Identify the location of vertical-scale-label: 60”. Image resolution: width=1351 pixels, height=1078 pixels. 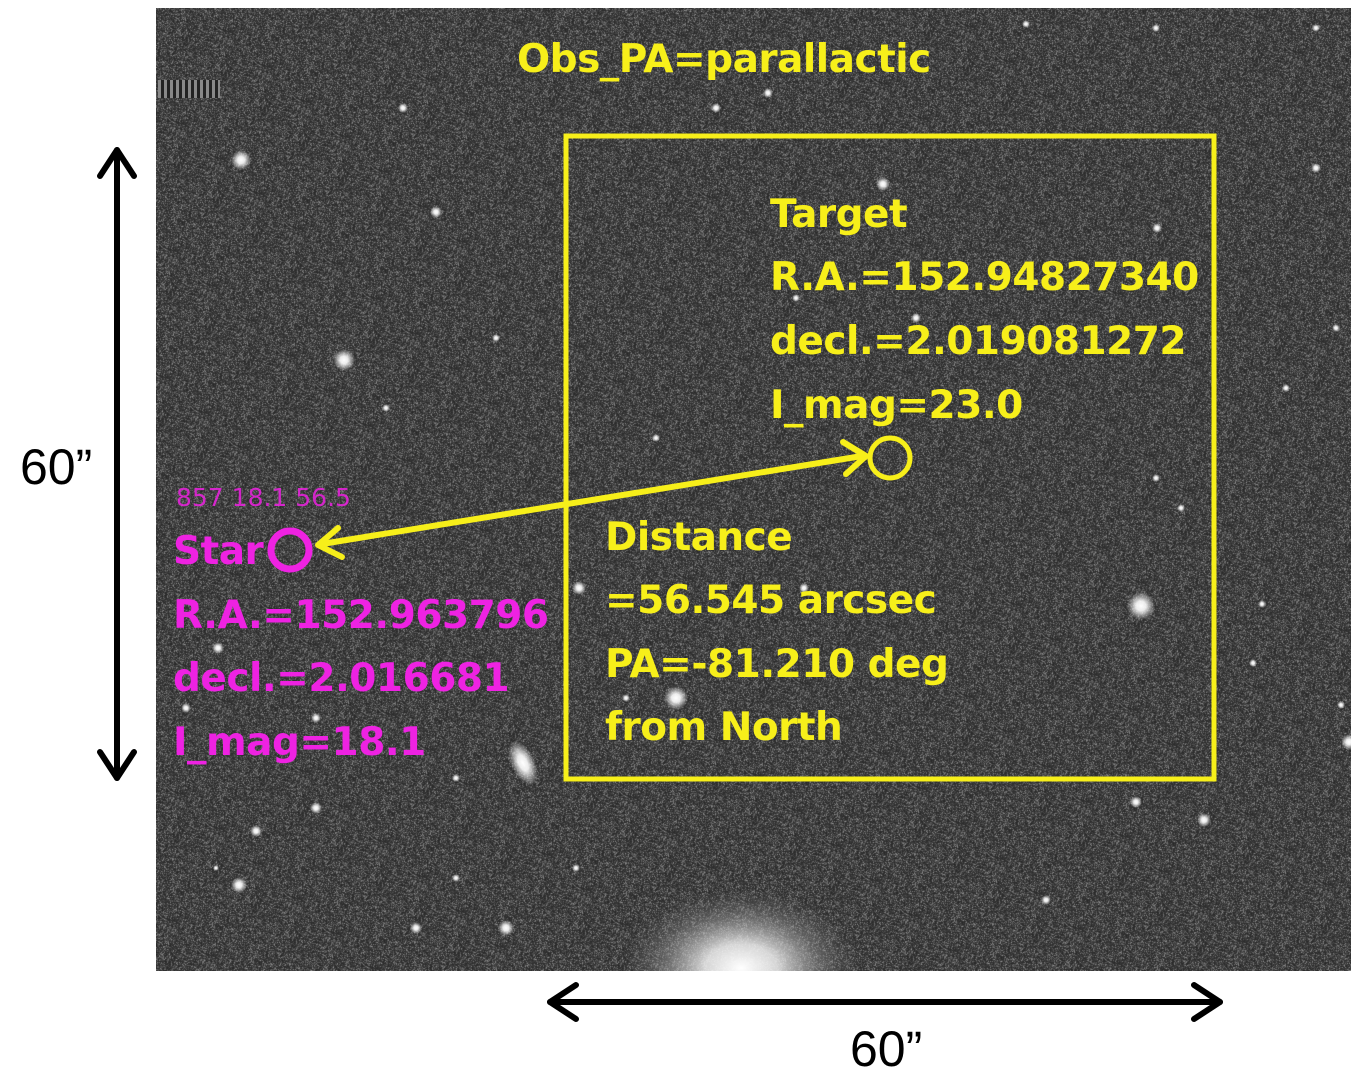
(56, 467).